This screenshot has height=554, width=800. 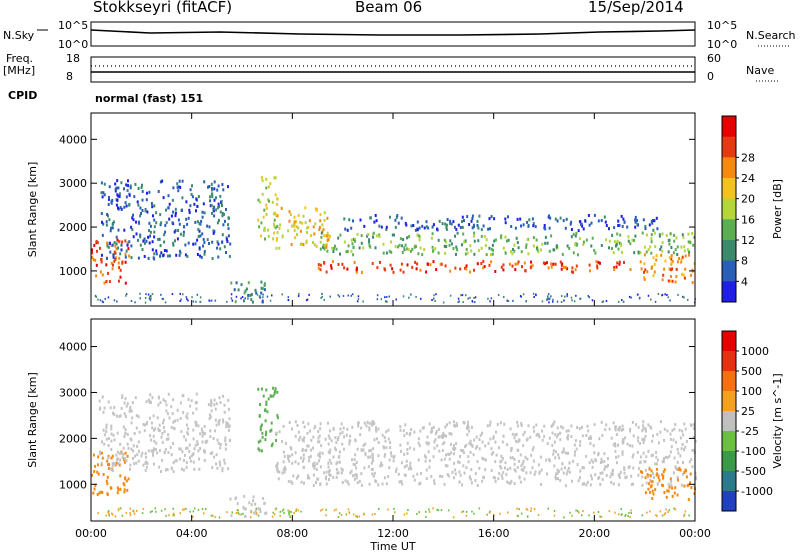 What do you see at coordinates (73, 347) in the screenshot?
I see `y-tick-label: 4000` at bounding box center [73, 347].